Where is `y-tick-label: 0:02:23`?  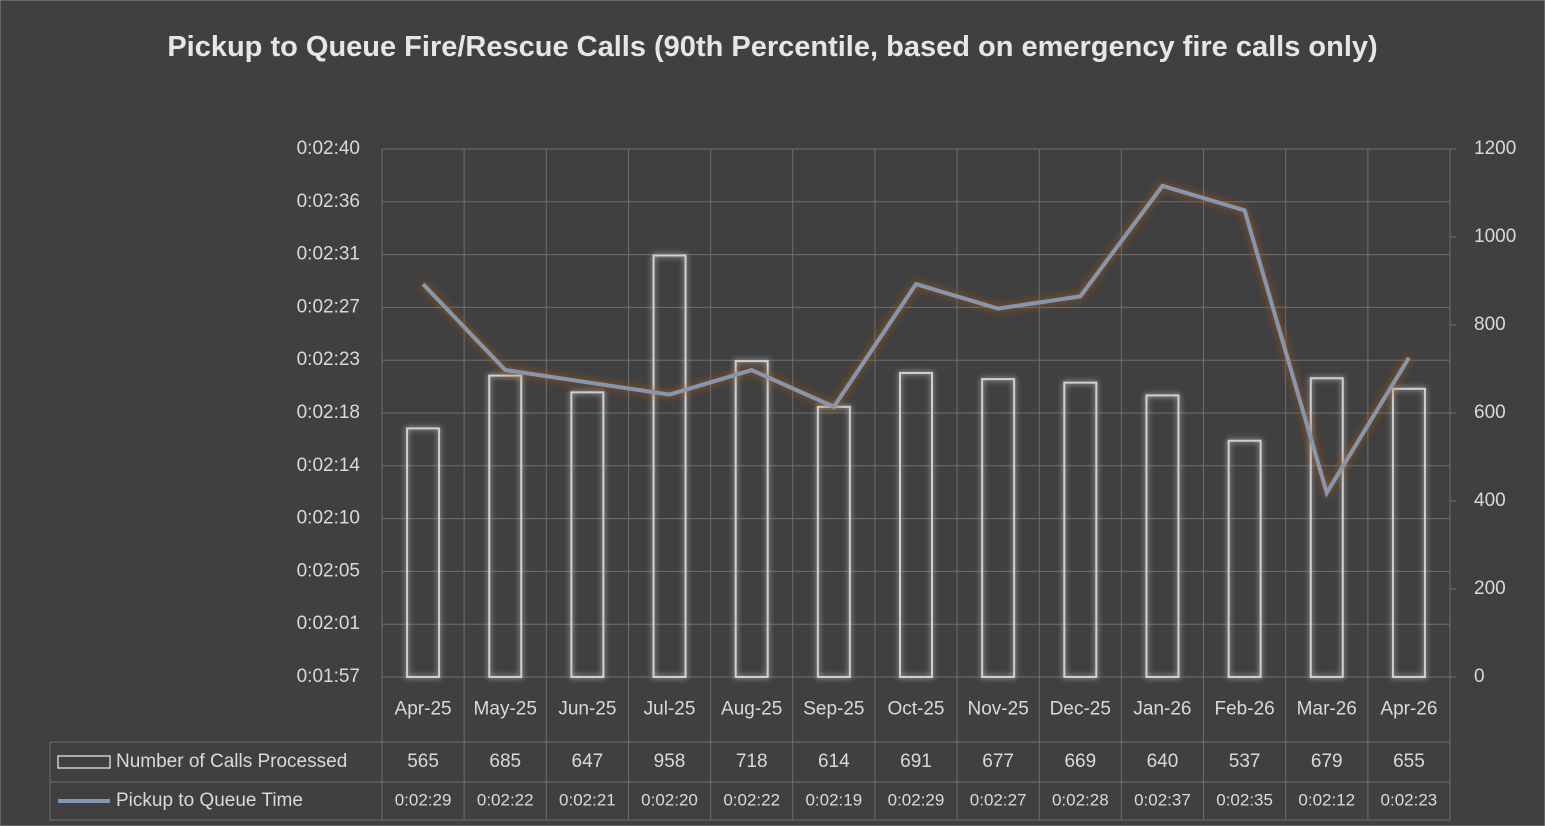
y-tick-label: 0:02:23 is located at coordinates (328, 359).